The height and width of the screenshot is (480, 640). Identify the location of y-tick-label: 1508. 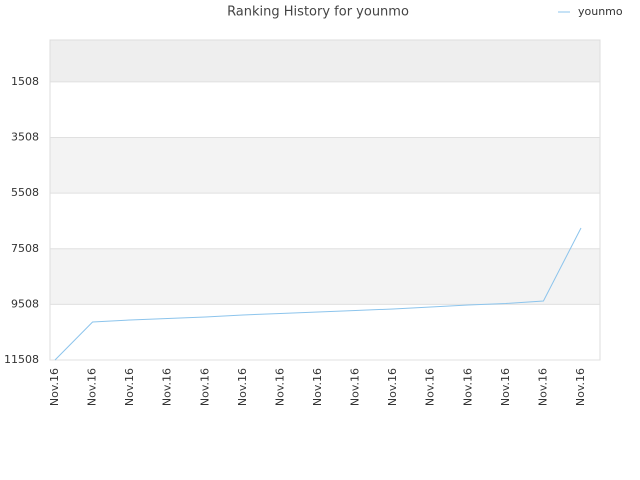
(25, 81).